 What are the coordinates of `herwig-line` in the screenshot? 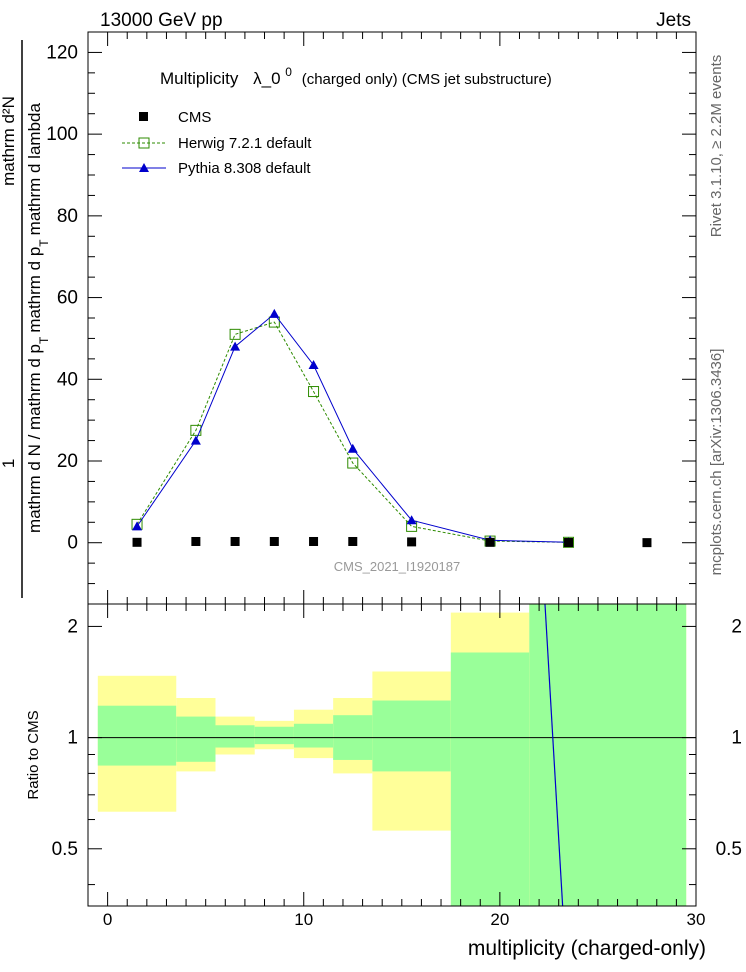 It's located at (352, 432).